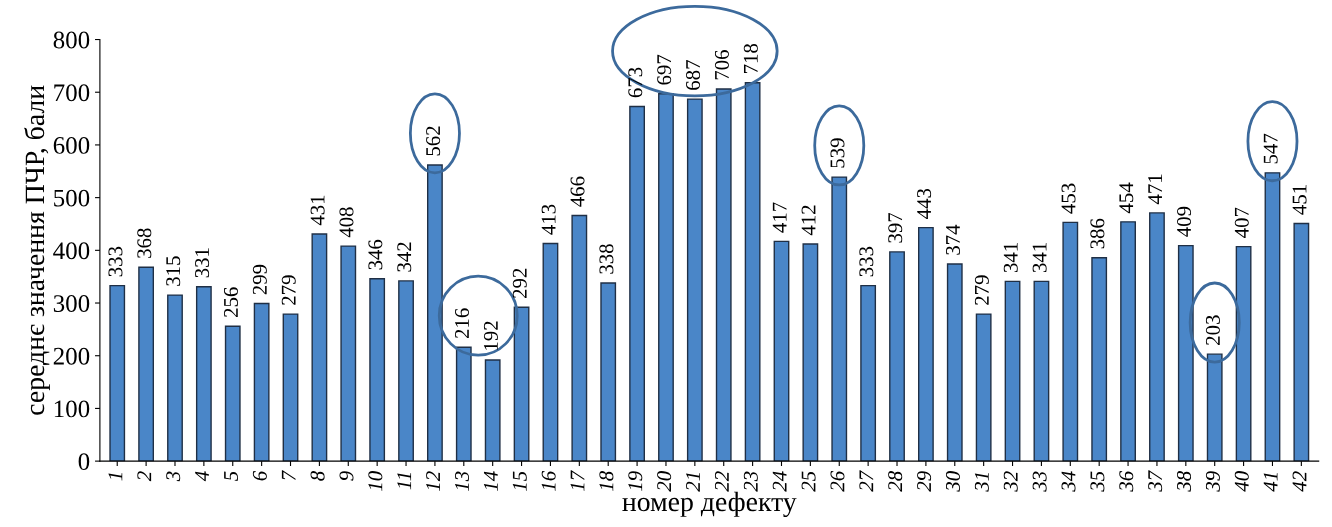 This screenshot has width=1332, height=527. I want to click on y-tick-label: 300, so click(71, 303).